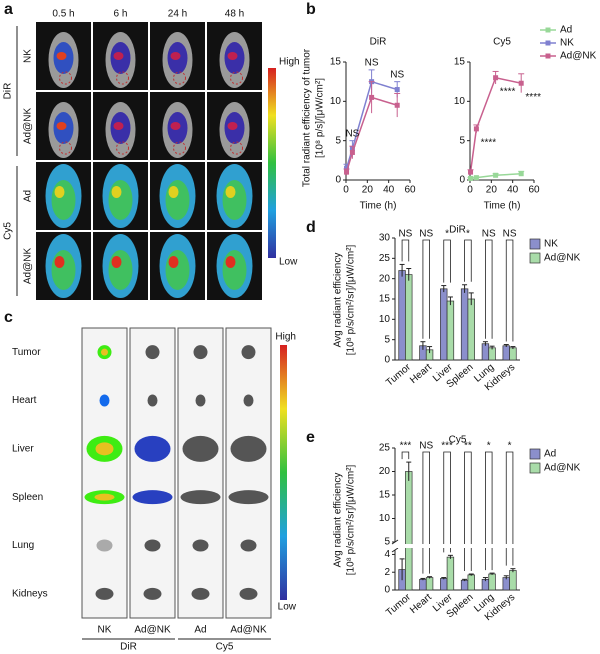 This screenshot has width=600, height=654. Describe the element at coordinates (468, 446) in the screenshot. I see `significance: **` at that location.